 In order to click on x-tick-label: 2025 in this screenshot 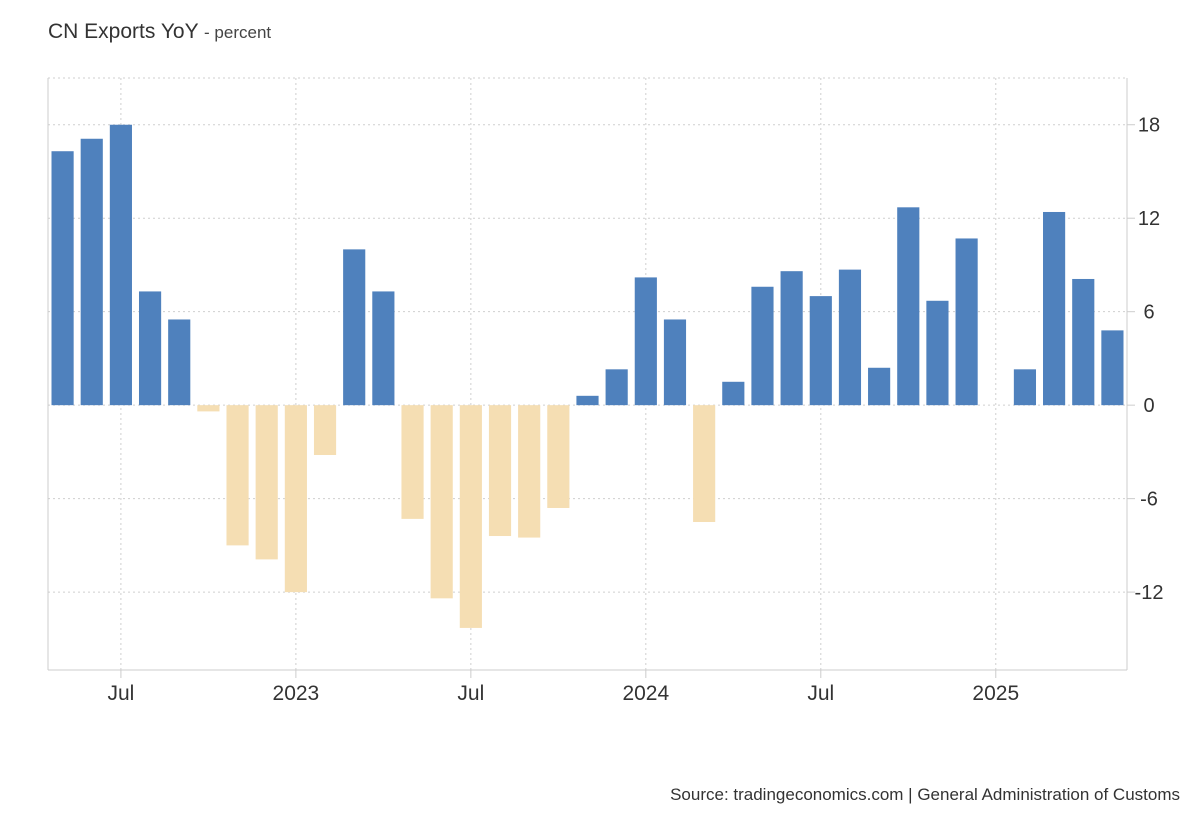, I will do `click(995, 693)`.